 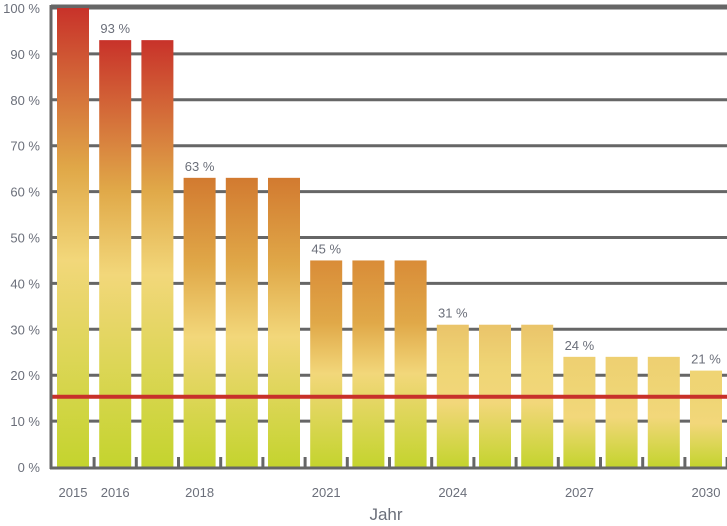 What do you see at coordinates (115, 28) in the screenshot?
I see `data-label: 93 %` at bounding box center [115, 28].